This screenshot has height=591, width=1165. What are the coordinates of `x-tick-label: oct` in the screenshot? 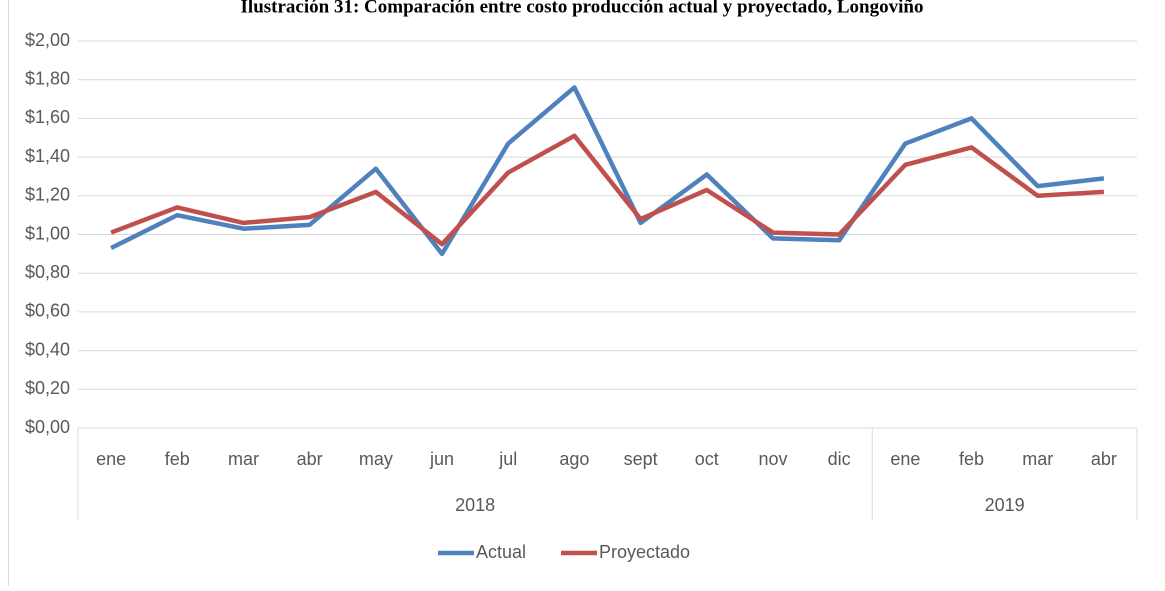 It's located at (707, 459).